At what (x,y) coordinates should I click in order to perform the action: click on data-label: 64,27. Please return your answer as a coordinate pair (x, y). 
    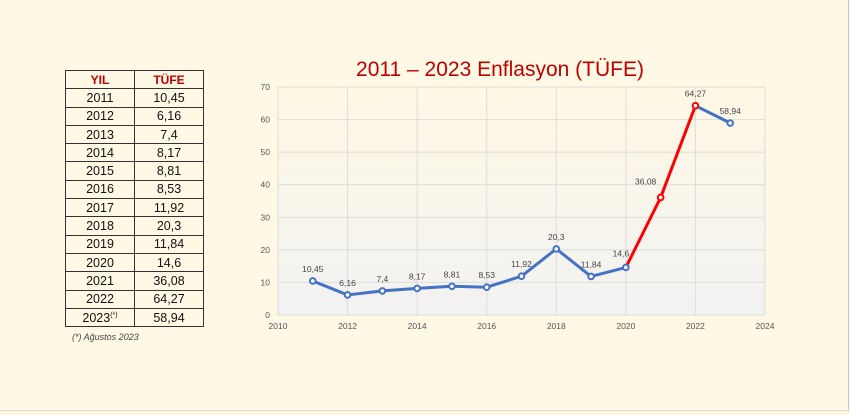
    Looking at the image, I should click on (696, 94).